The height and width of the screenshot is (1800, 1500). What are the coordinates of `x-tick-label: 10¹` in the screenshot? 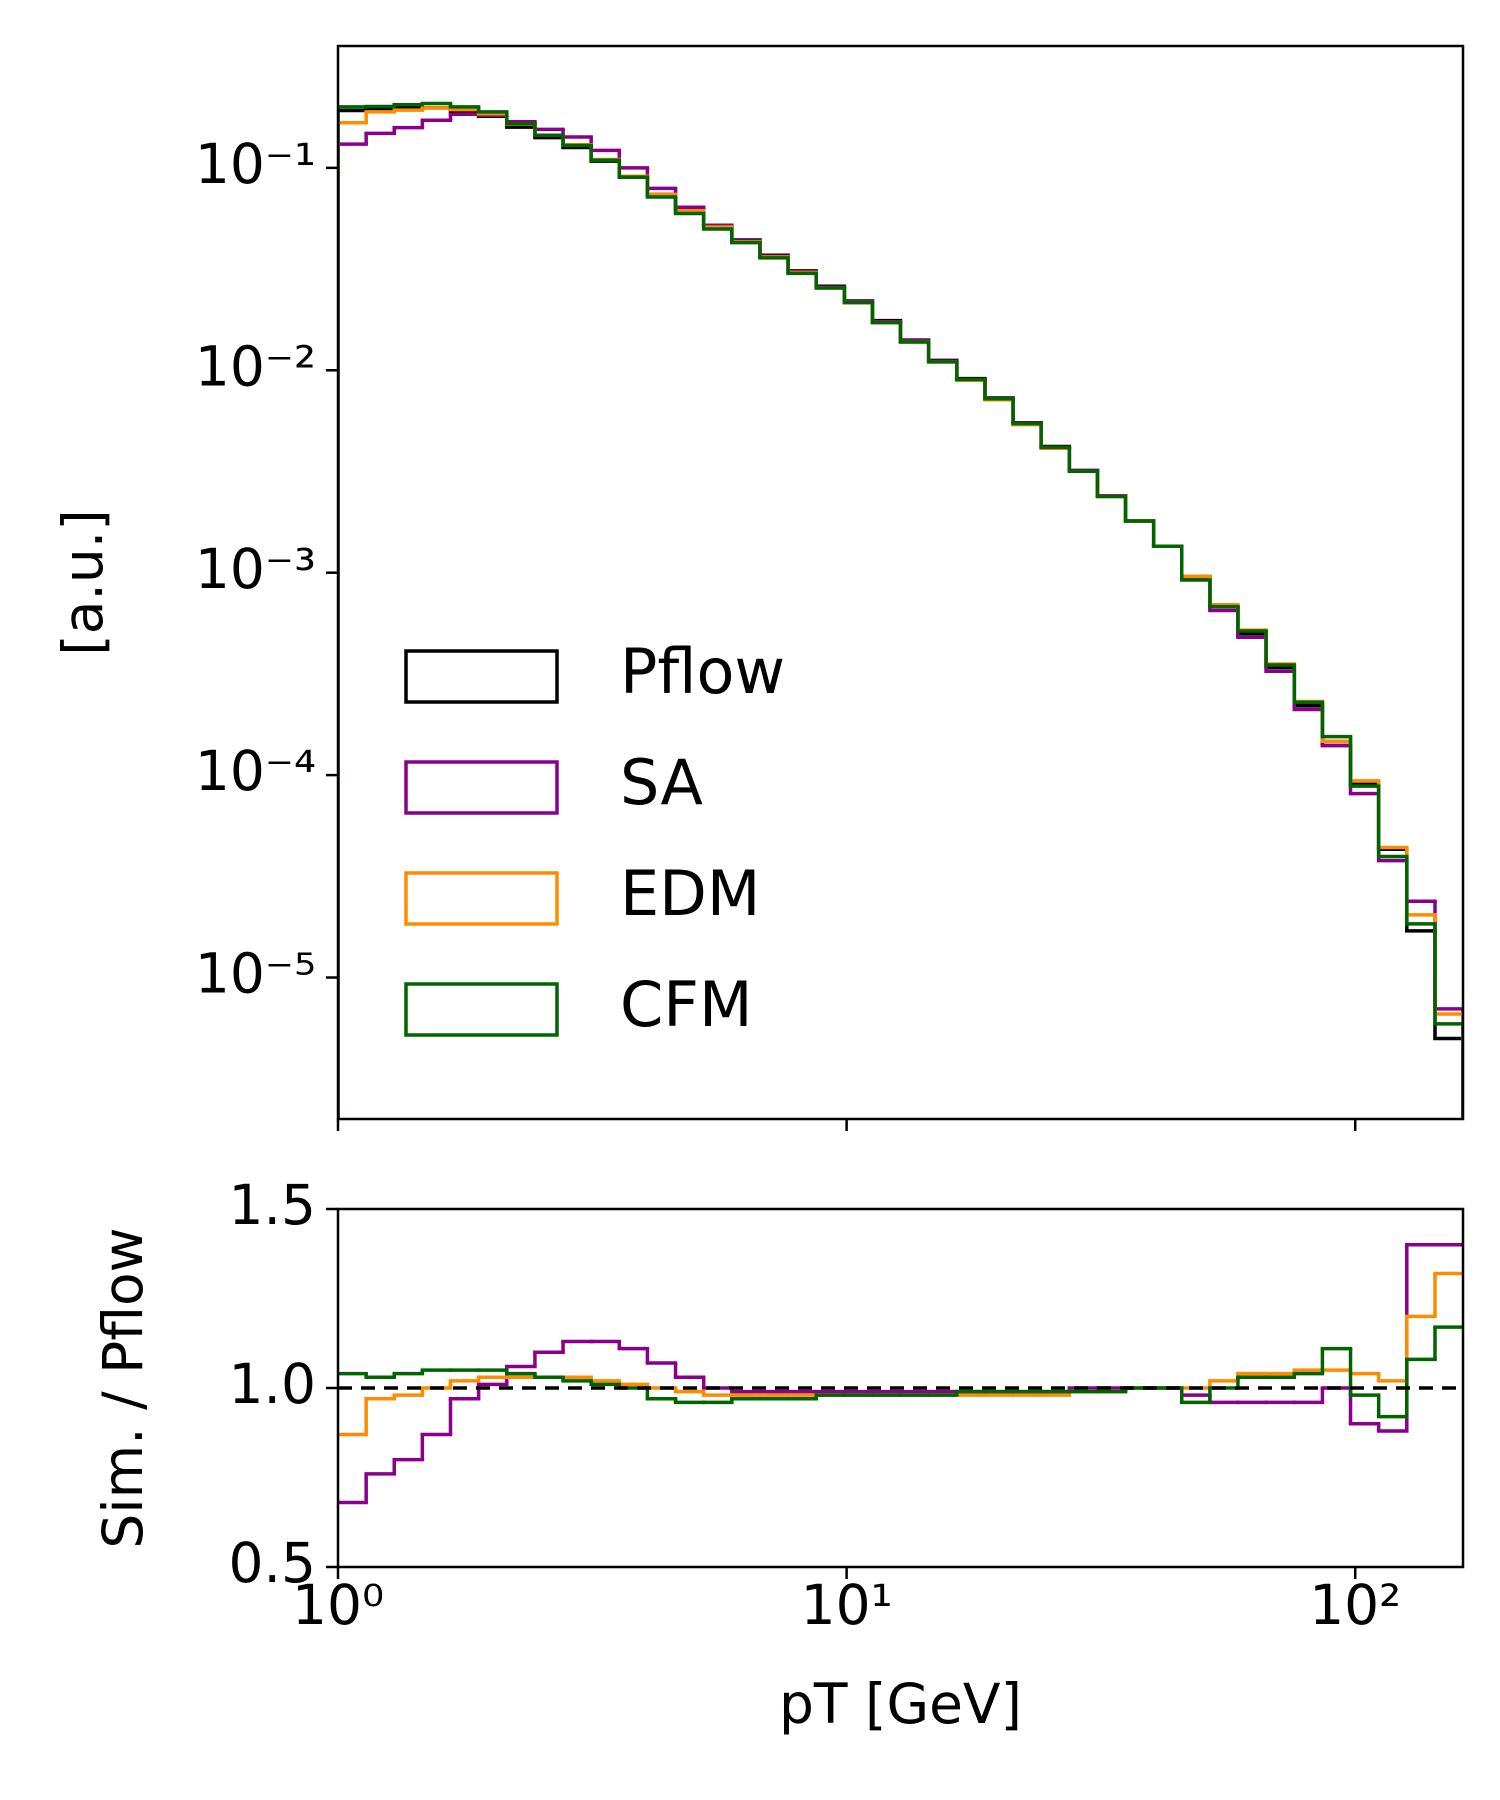 It's located at (847, 1605).